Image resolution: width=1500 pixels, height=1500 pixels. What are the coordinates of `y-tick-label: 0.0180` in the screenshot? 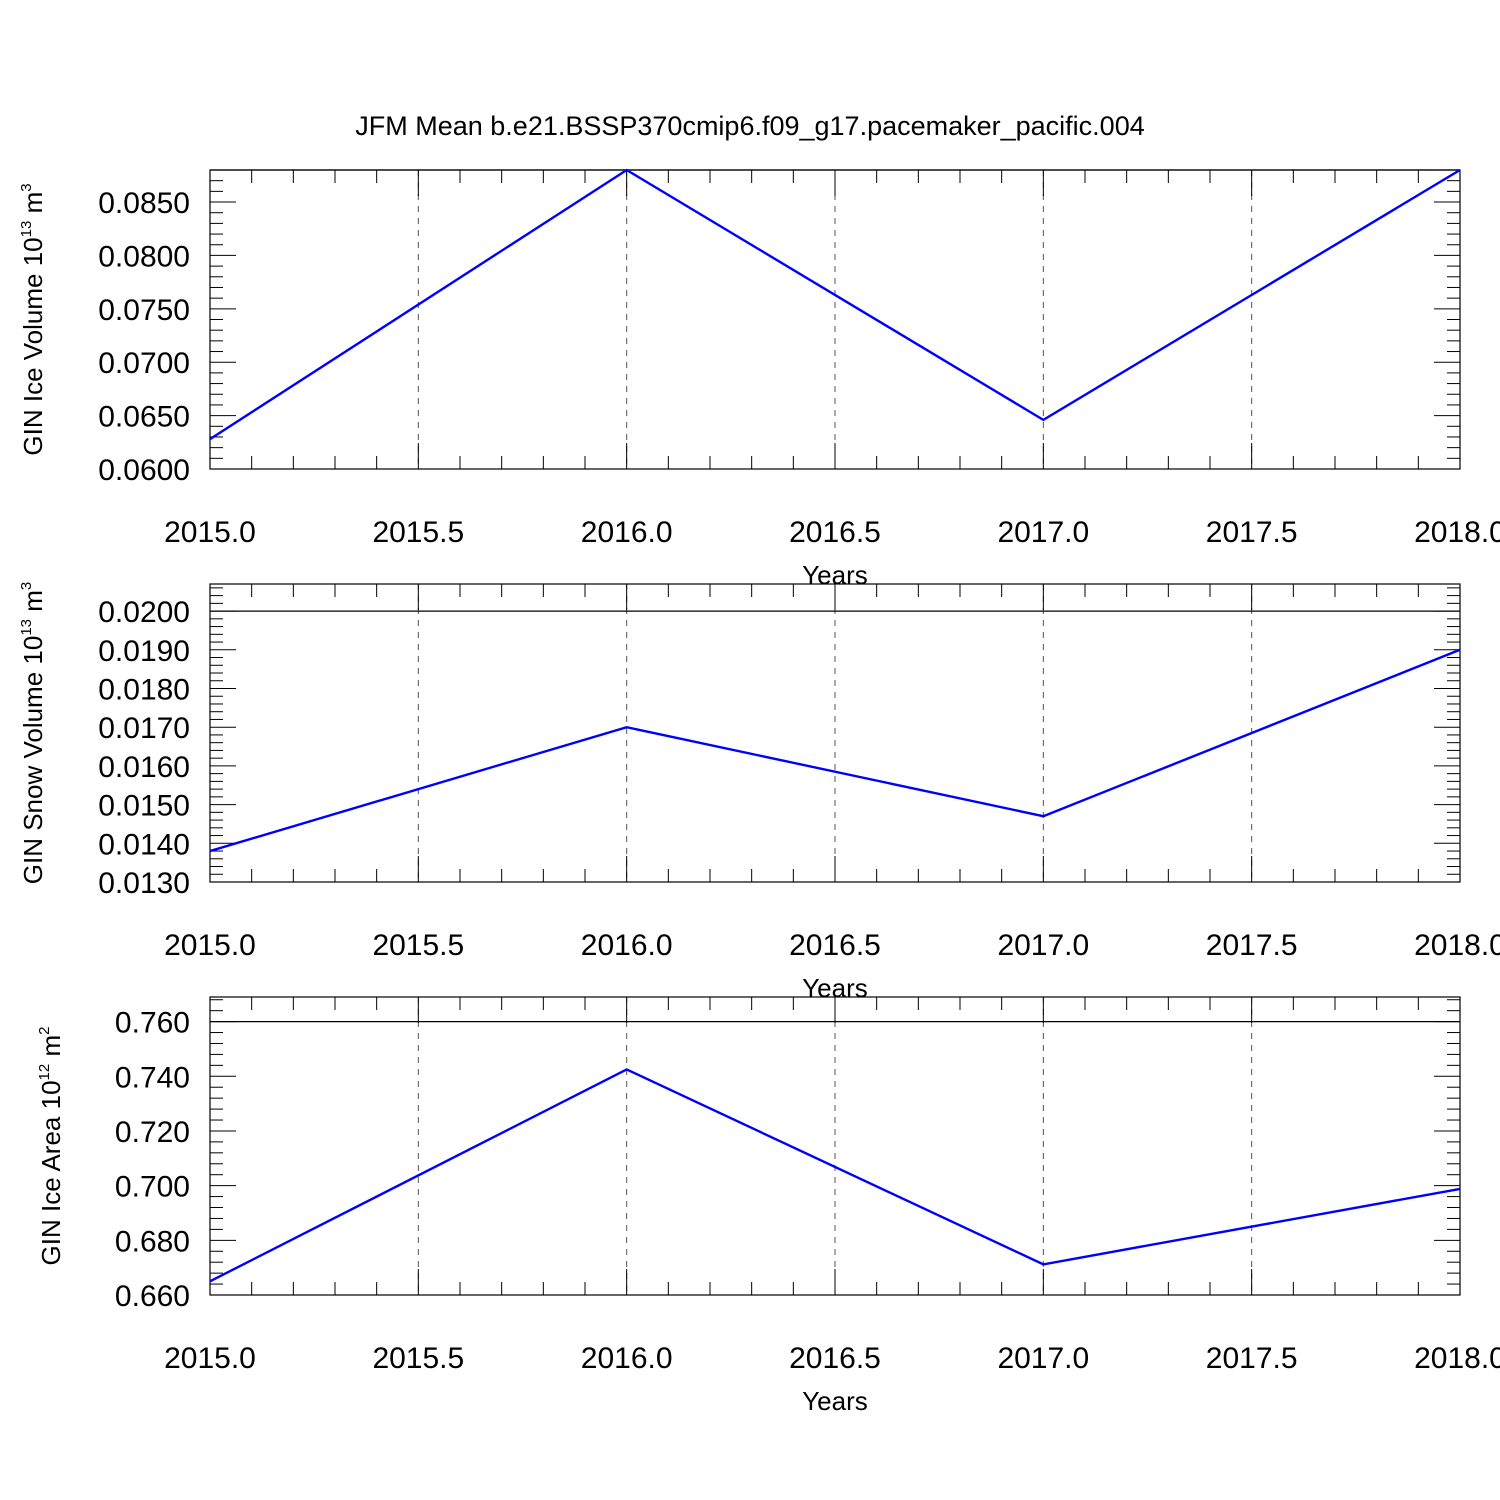 It's located at (144, 689).